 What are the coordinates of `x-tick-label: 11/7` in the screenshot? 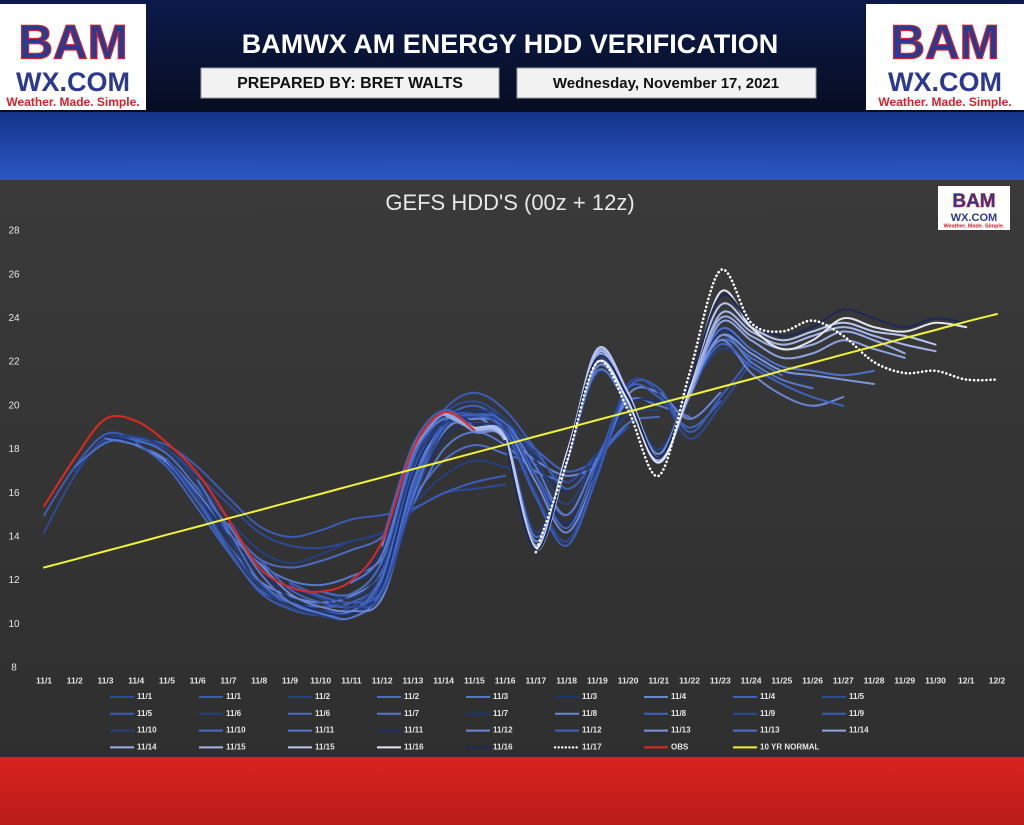 It's located at (228, 680).